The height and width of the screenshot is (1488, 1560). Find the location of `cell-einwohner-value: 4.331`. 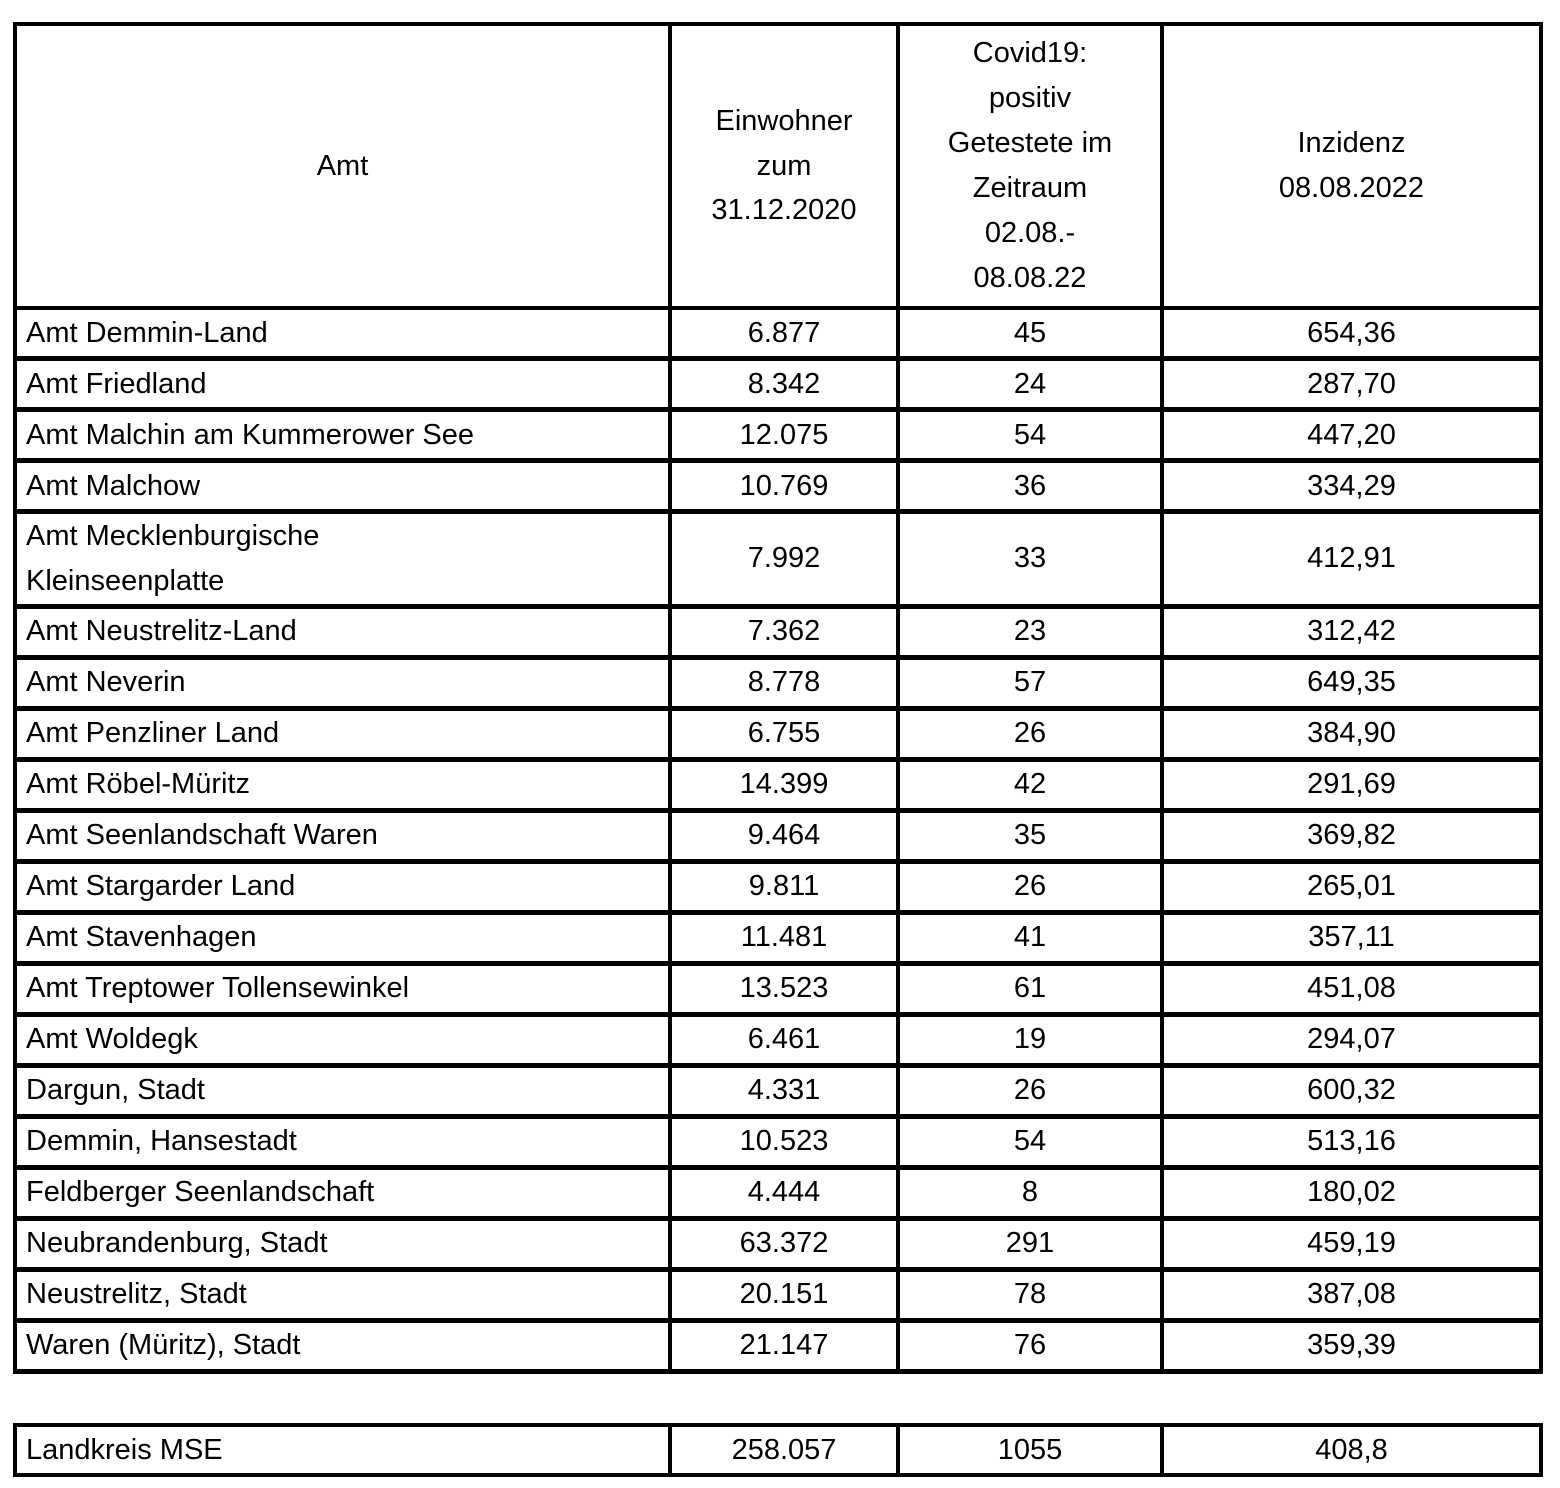

cell-einwohner-value: 4.331 is located at coordinates (784, 1091).